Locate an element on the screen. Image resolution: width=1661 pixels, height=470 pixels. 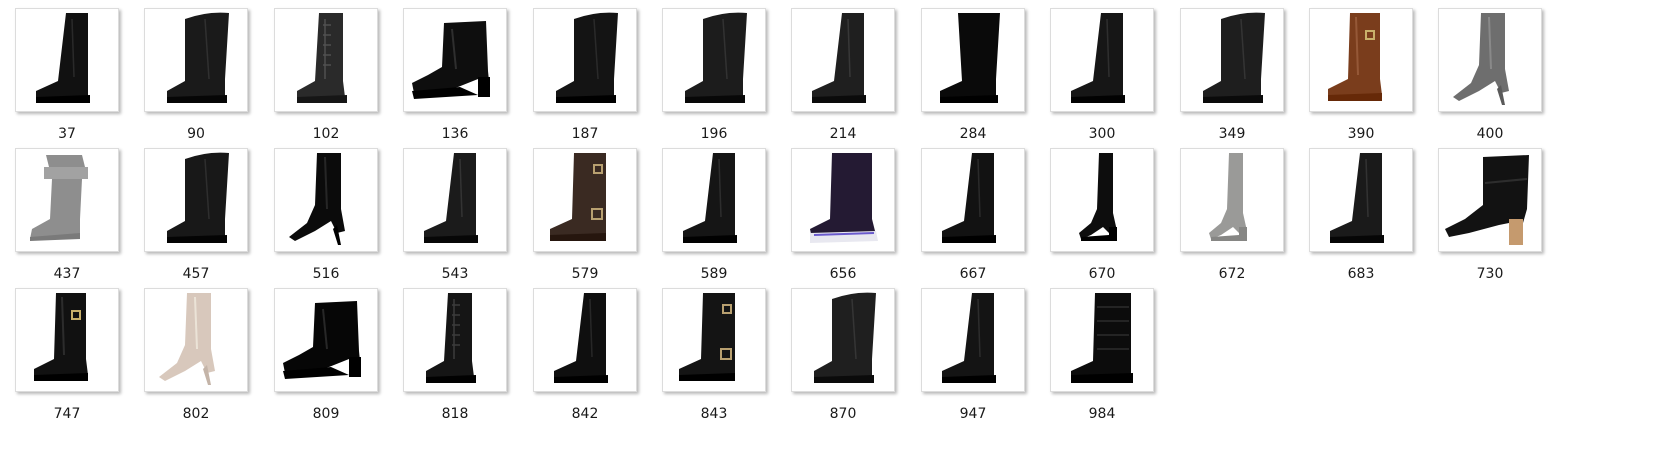
file-tile: 589 is located at coordinates (714, 215).